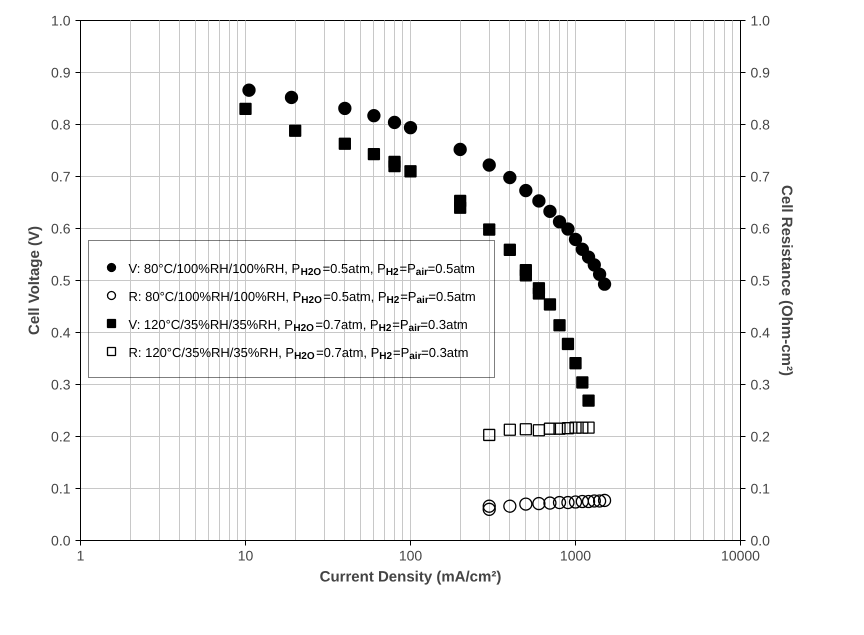  I want to click on x-tick-label: 1, so click(80, 556).